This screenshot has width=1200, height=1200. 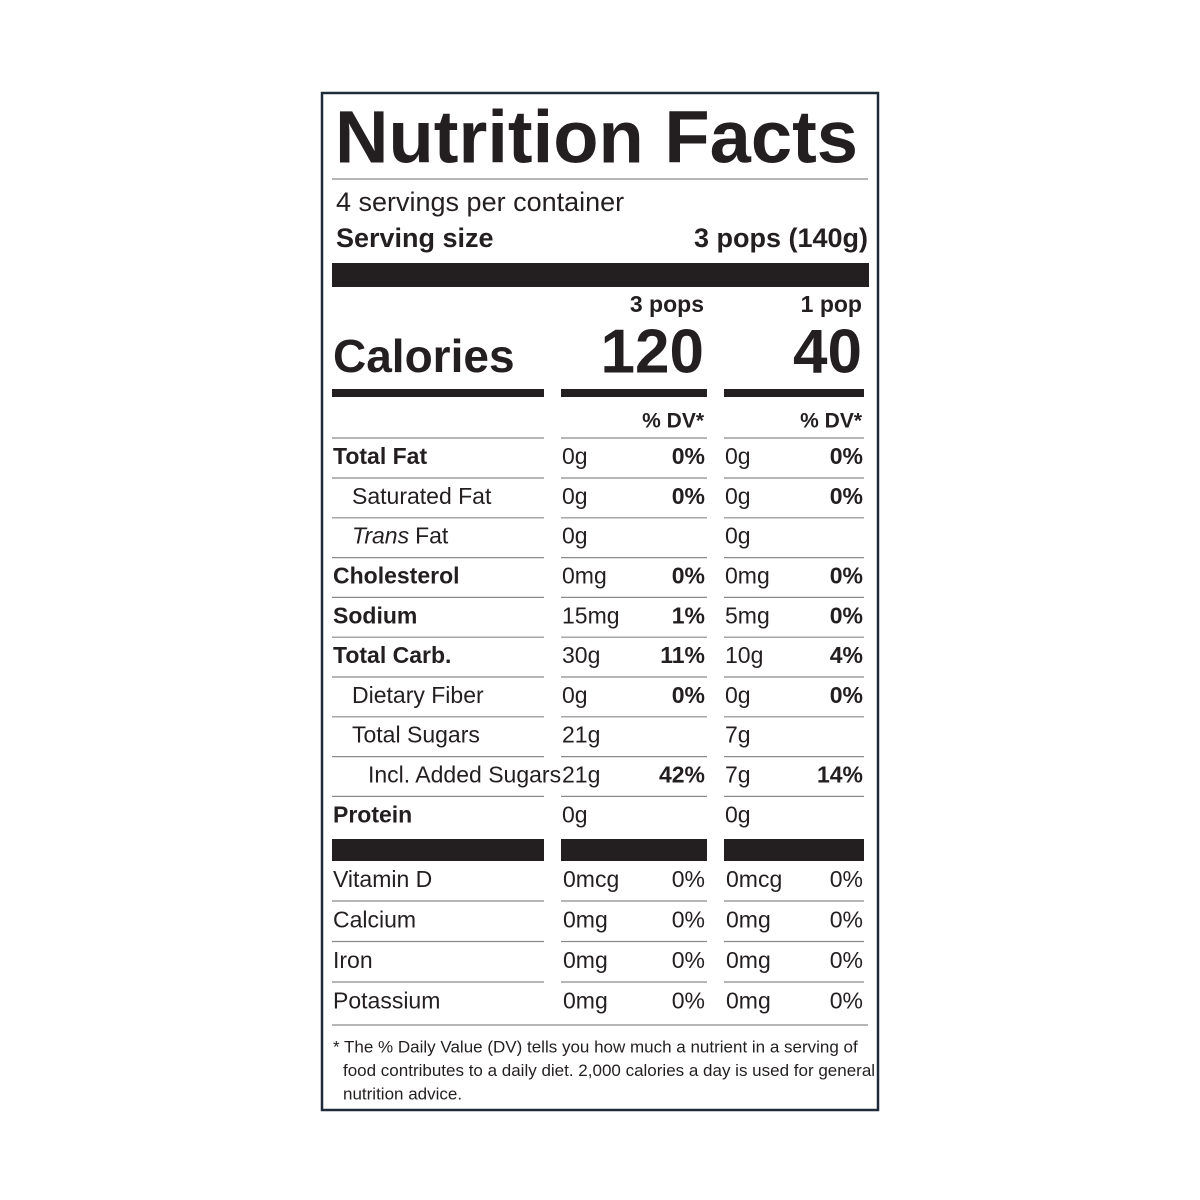 I want to click on daily-value: 4%, so click(x=846, y=655).